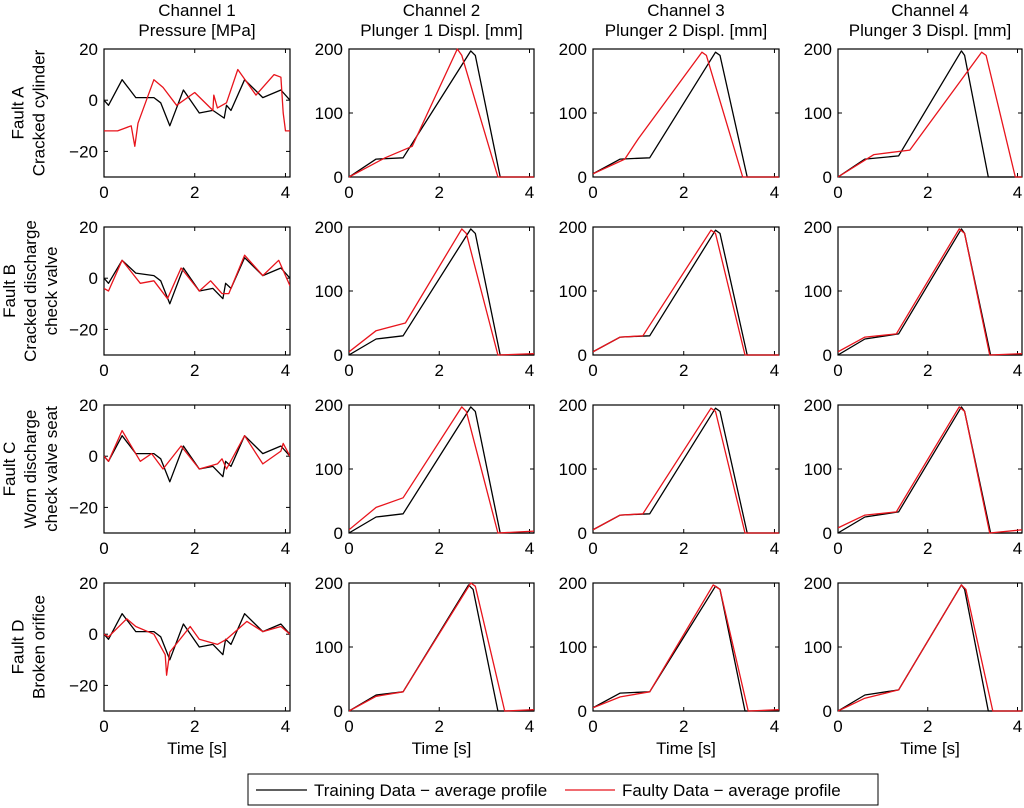  I want to click on row-label: Worn discharge, so click(30, 469).